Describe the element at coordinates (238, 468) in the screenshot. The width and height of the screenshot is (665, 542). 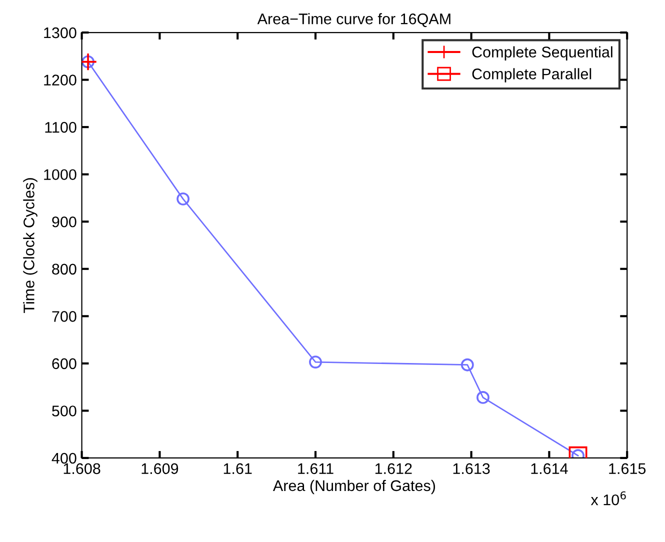
I see `x-tick-label: 1.61` at that location.